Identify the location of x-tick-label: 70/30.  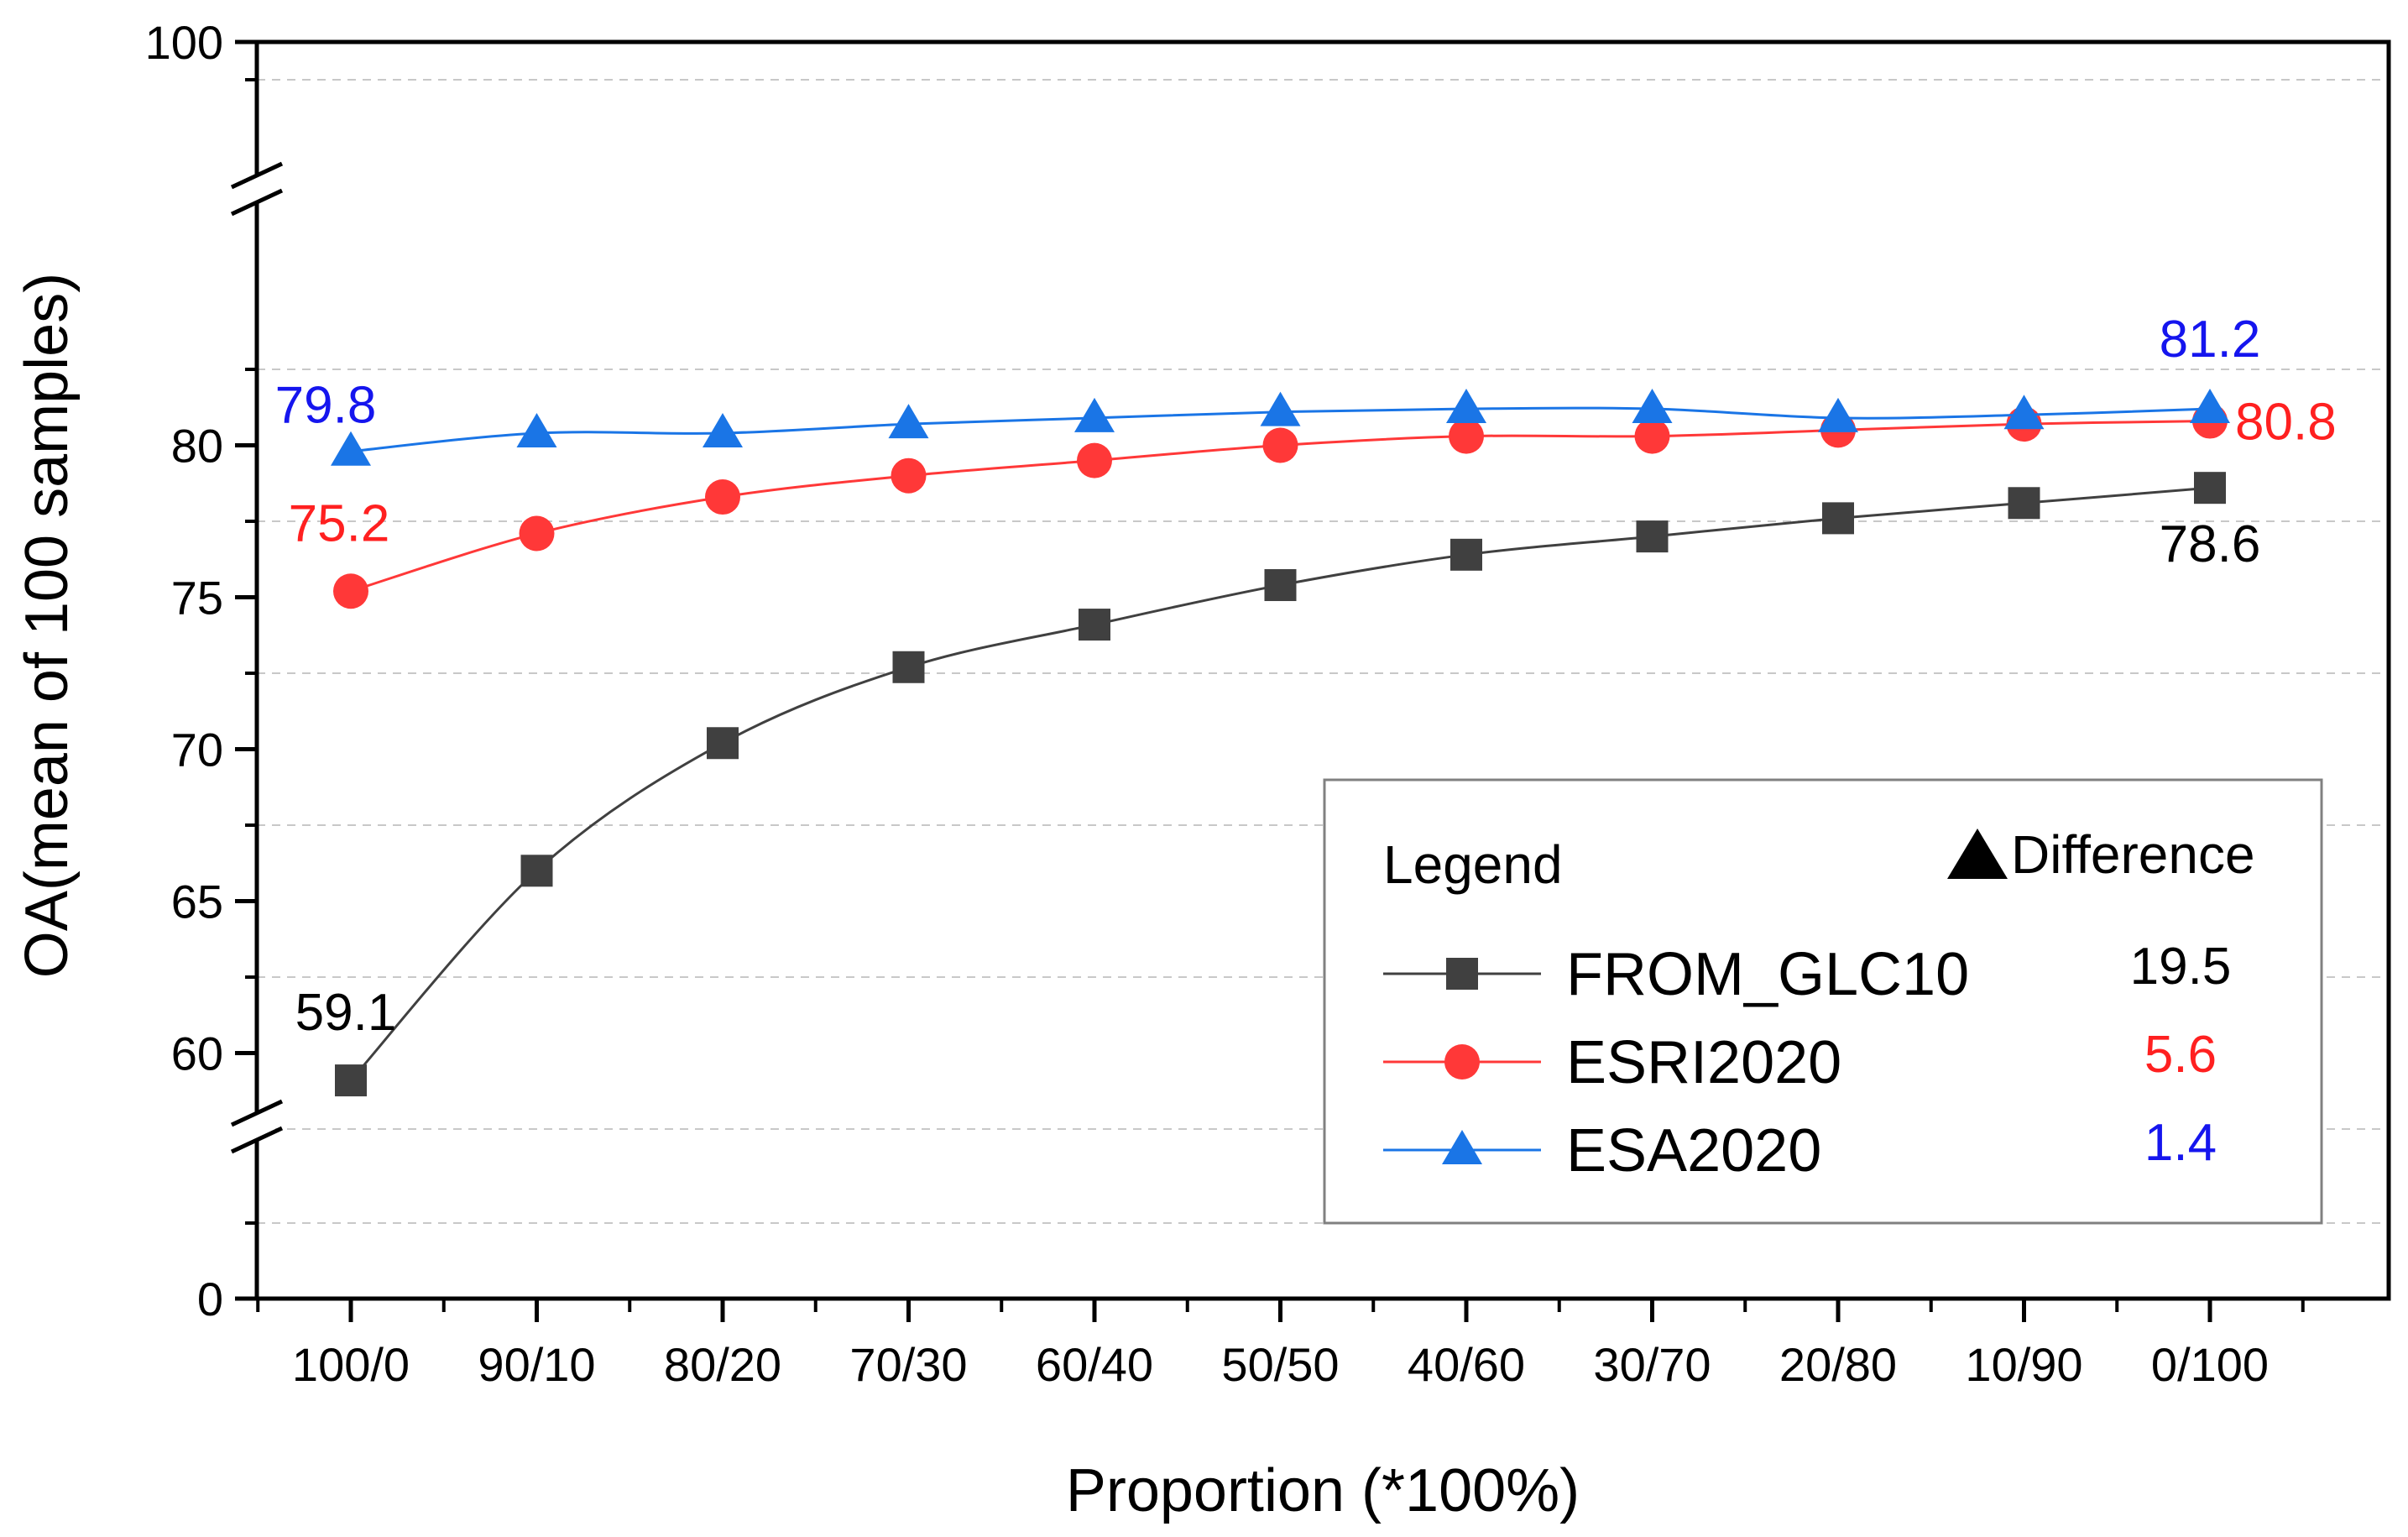
(908, 1364).